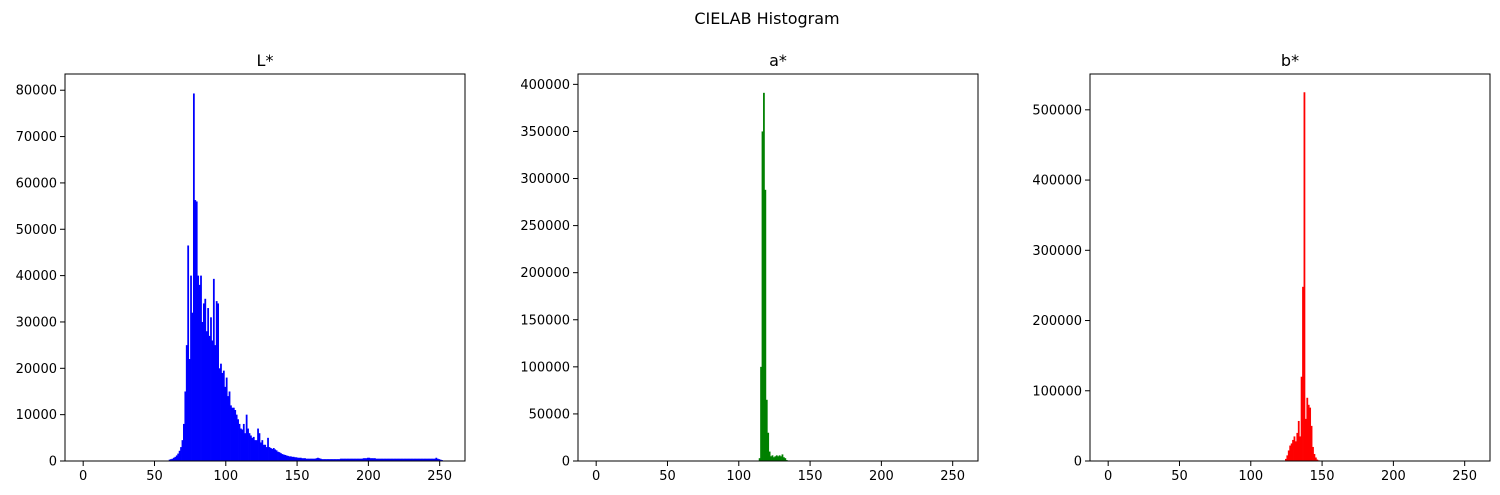  What do you see at coordinates (36, 276) in the screenshot?
I see `y-tick-label: 40000` at bounding box center [36, 276].